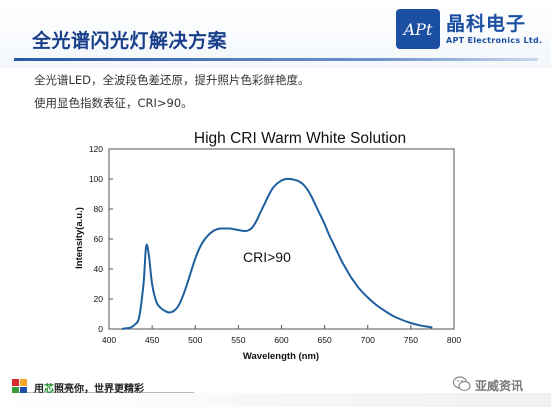 The width and height of the screenshot is (551, 407). Describe the element at coordinates (418, 29) in the screenshot. I see `apt-logo-mark: APt` at that location.